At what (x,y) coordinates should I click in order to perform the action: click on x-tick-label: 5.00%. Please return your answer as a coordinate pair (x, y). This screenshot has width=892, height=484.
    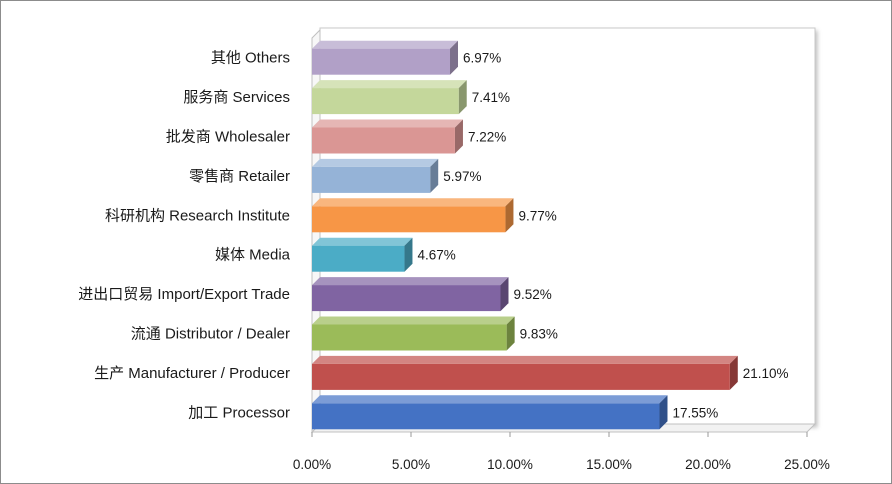
    Looking at the image, I should click on (411, 464).